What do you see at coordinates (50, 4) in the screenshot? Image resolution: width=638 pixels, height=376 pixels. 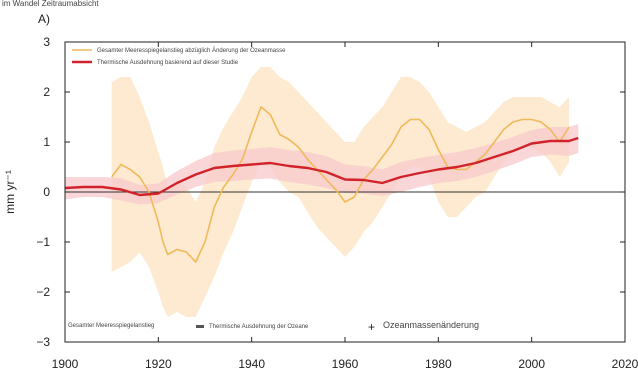 I see `top-caption: im Wandel Zeitraumabsicht` at bounding box center [50, 4].